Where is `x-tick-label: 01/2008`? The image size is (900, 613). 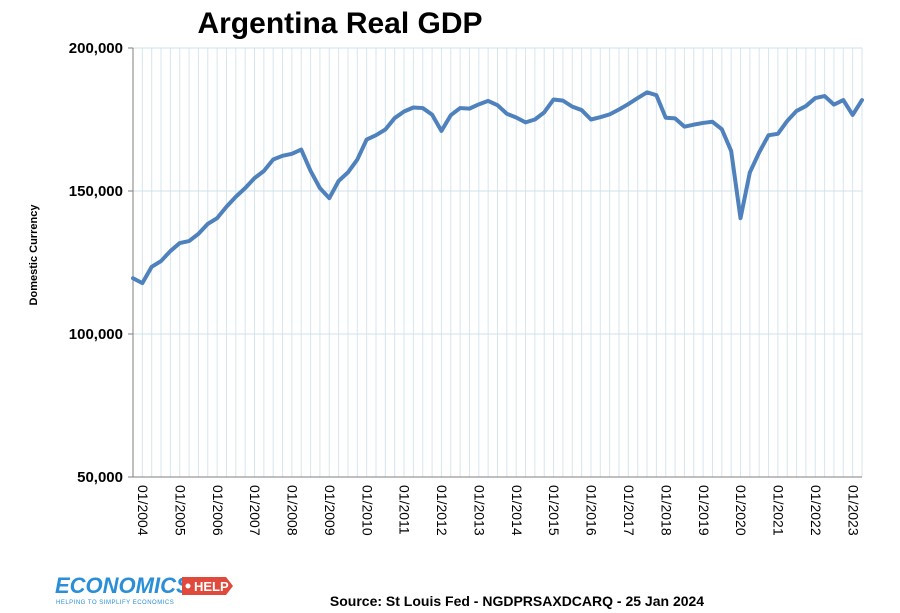
x-tick-label: 01/2008 is located at coordinates (293, 510).